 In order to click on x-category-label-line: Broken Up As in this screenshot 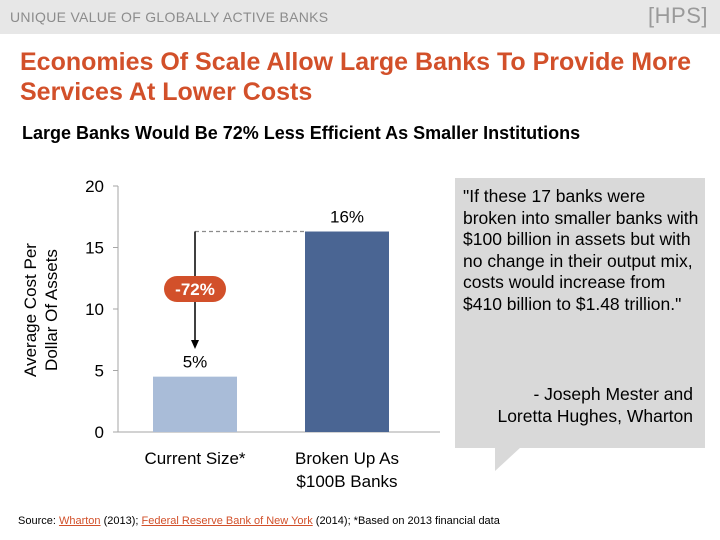, I will do `click(347, 458)`.